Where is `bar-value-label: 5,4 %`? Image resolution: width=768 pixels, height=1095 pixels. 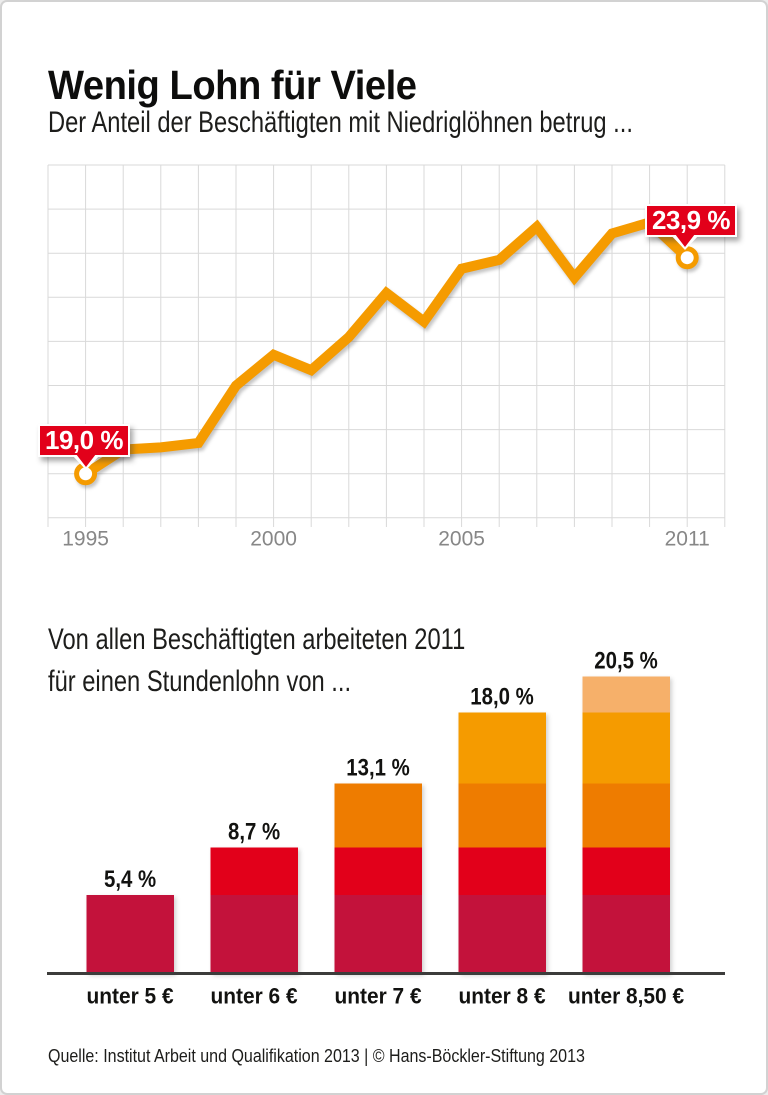 bar-value-label: 5,4 % is located at coordinates (130, 879).